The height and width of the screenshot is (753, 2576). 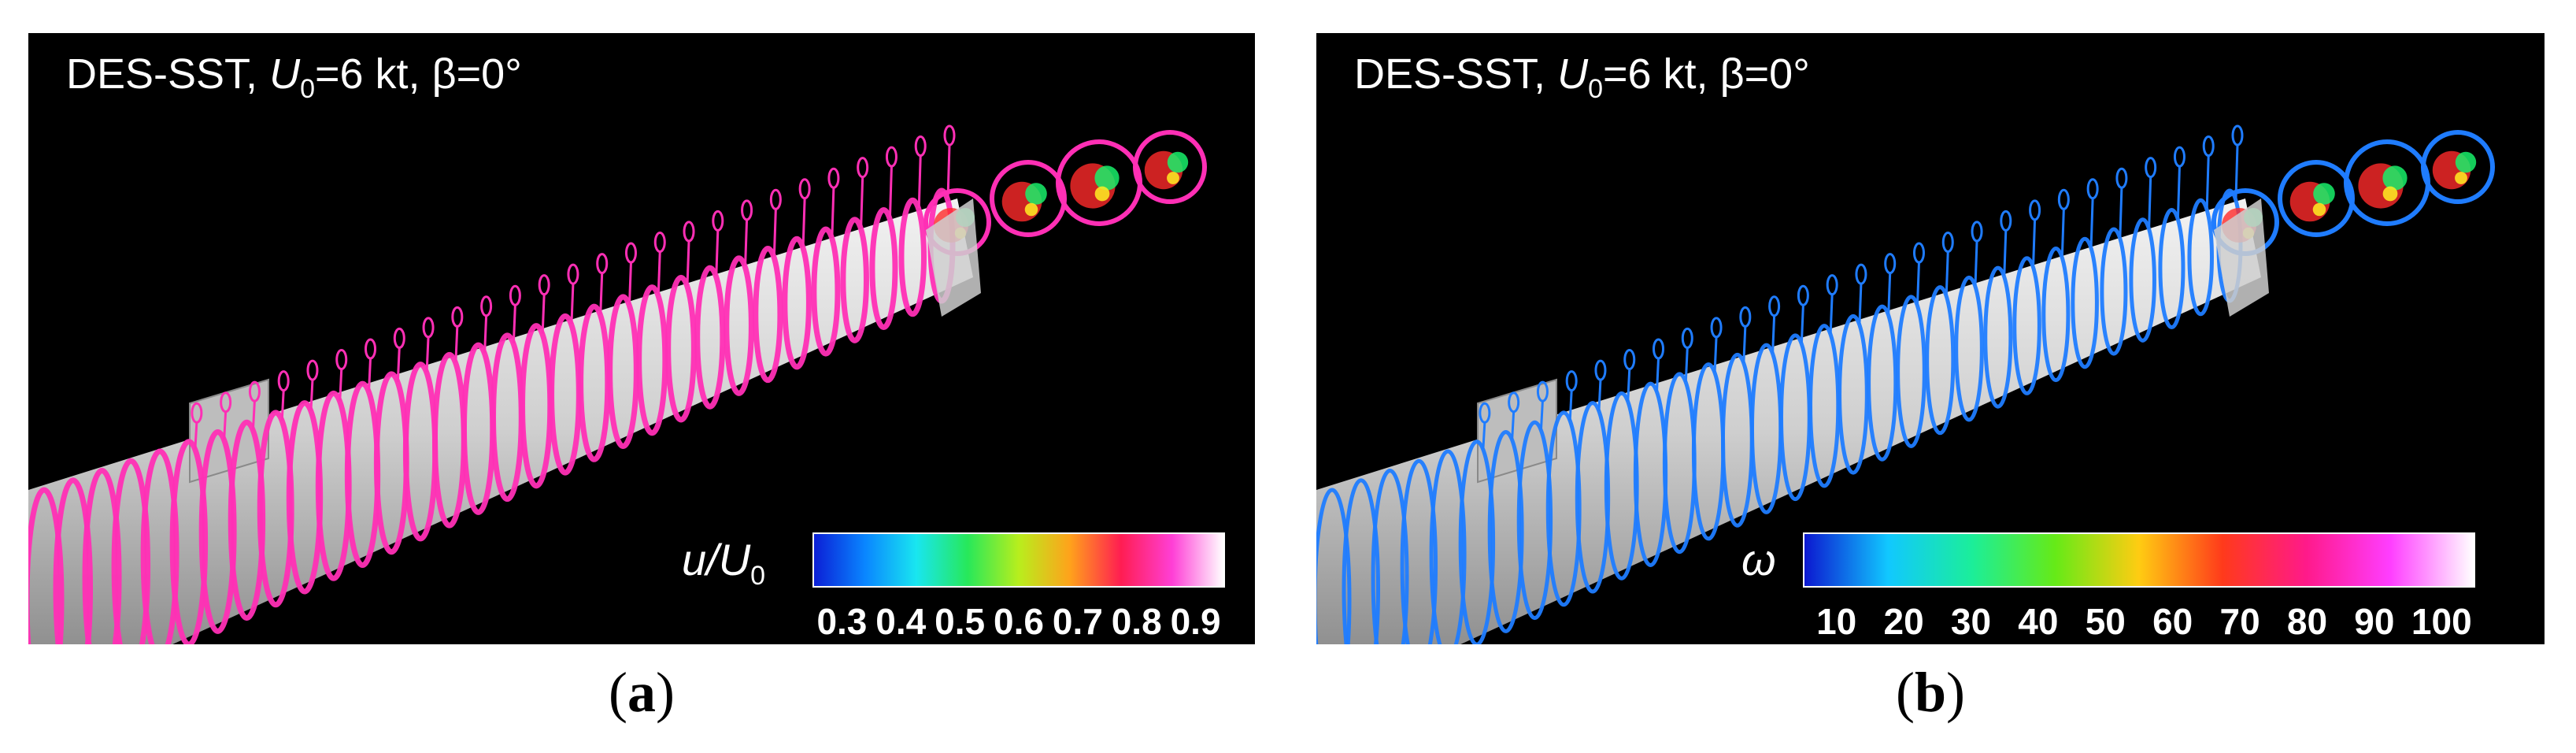 What do you see at coordinates (2239, 621) in the screenshot?
I see `colorbar-b-tick: 70` at bounding box center [2239, 621].